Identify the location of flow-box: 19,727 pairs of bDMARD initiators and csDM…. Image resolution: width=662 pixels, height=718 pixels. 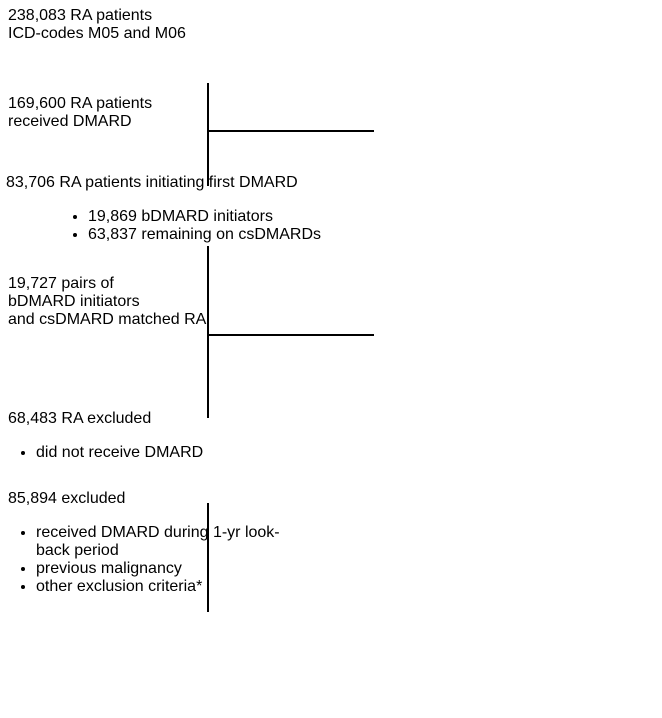
(139, 335).